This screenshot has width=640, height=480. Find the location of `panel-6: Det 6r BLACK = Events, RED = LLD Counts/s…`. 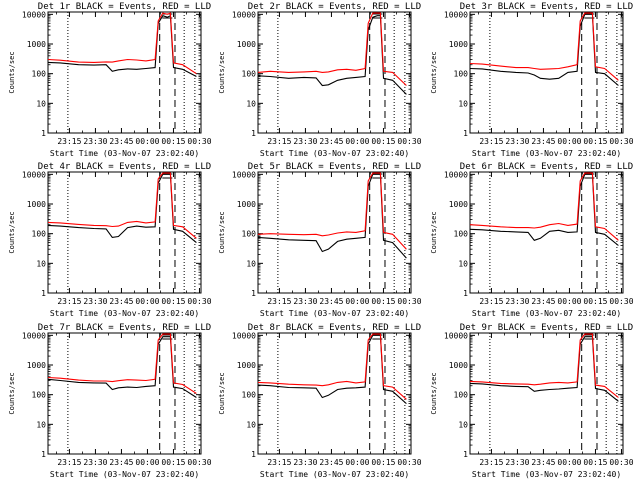

panel-6: Det 6r BLACK = Events, RED = LLD Counts/s… is located at coordinates (532, 240).